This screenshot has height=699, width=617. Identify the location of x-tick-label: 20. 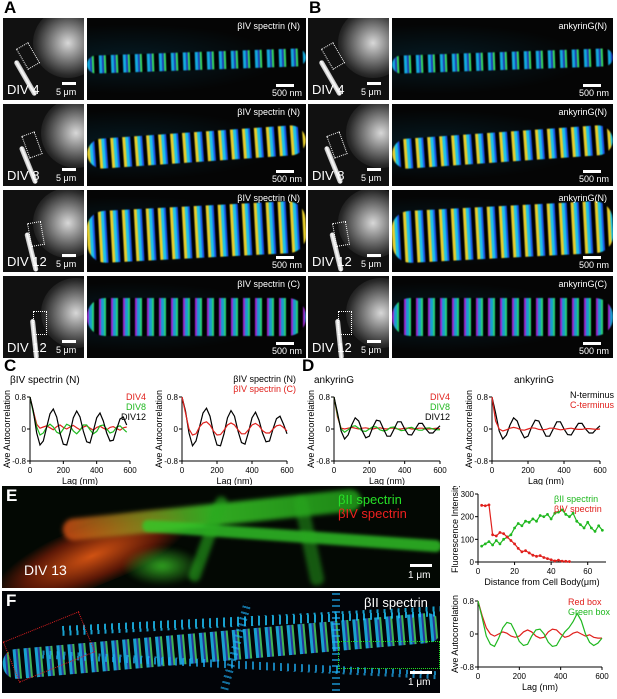
(514, 571).